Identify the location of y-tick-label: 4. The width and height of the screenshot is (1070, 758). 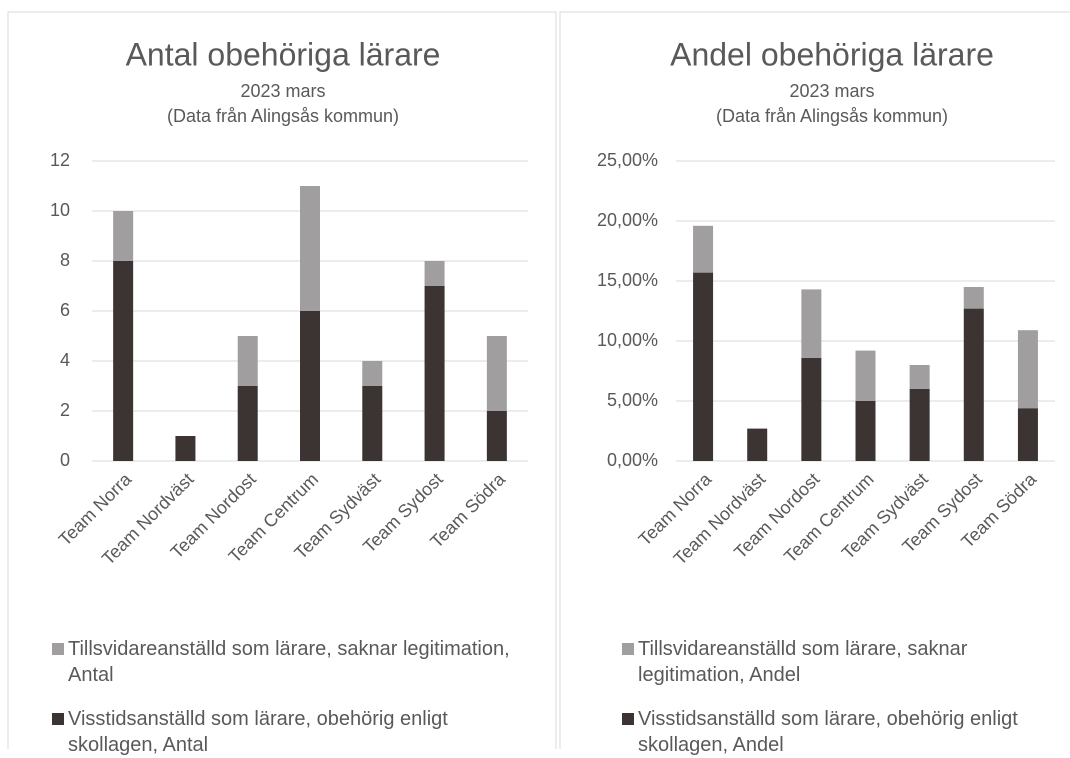
(65, 360).